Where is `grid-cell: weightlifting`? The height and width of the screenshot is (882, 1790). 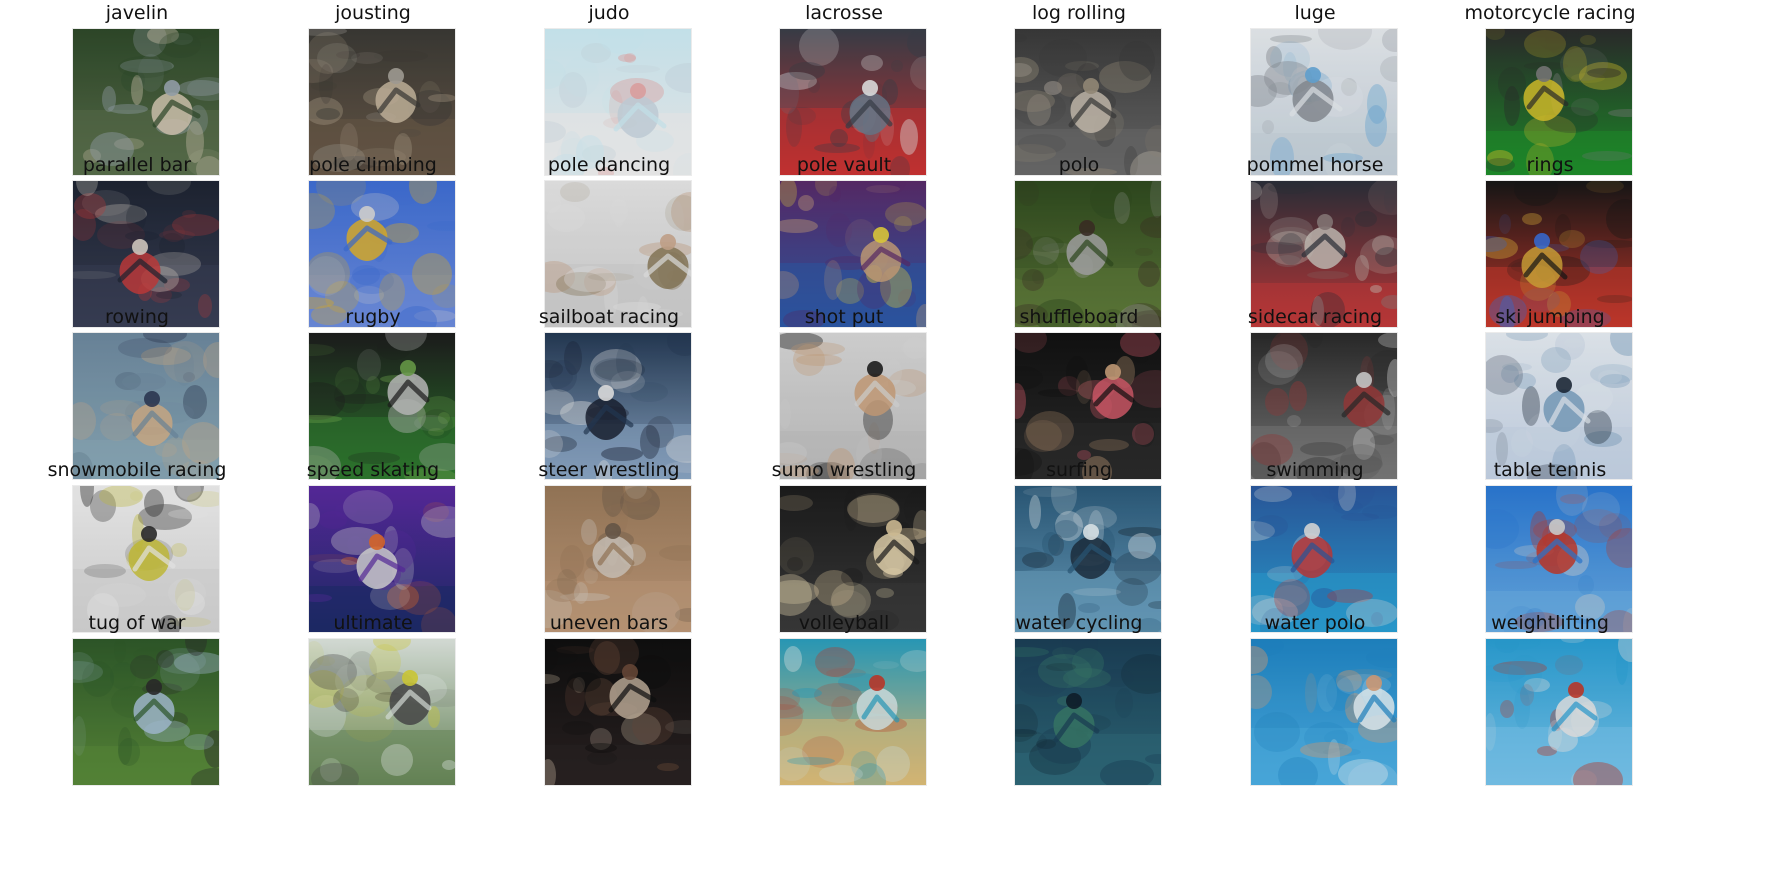
grid-cell: weightlifting is located at coordinates (1550, 698).